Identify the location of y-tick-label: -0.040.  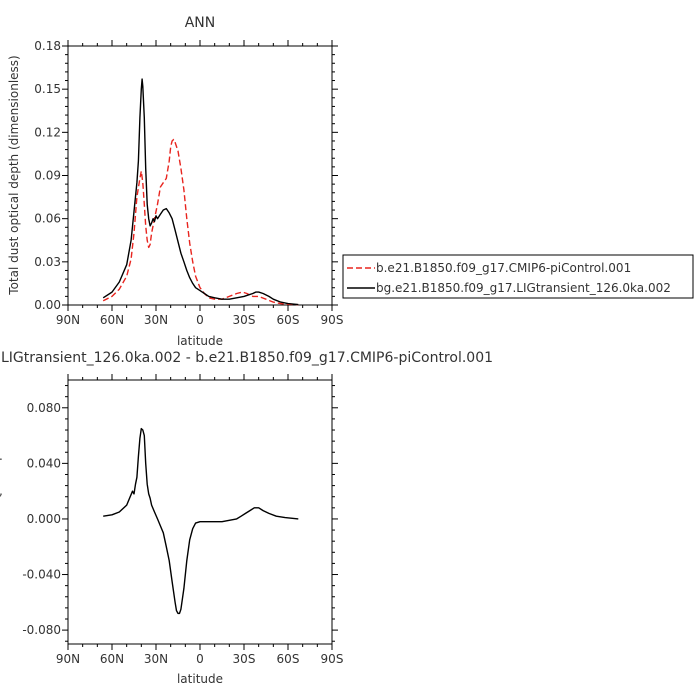
(41, 575).